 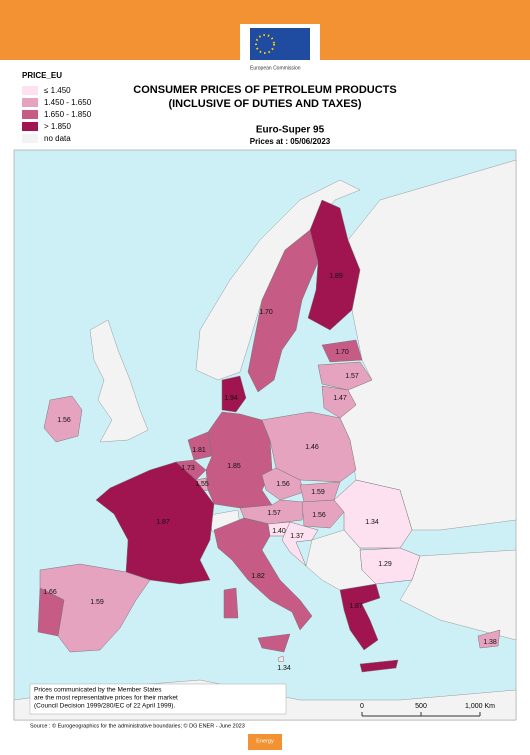 I want to click on legend-label: no data, so click(x=57, y=138).